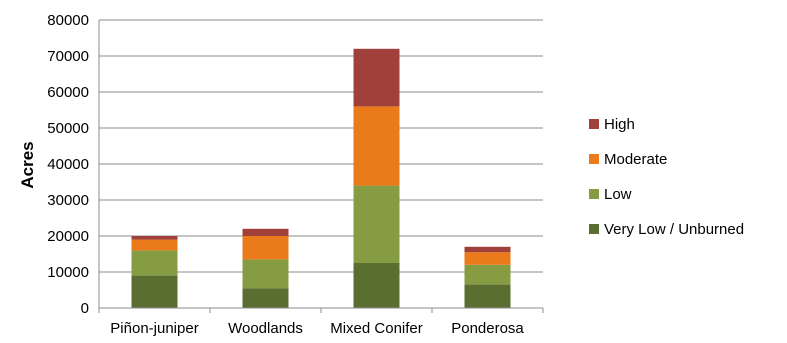  I want to click on legend-item: Low, so click(610, 194).